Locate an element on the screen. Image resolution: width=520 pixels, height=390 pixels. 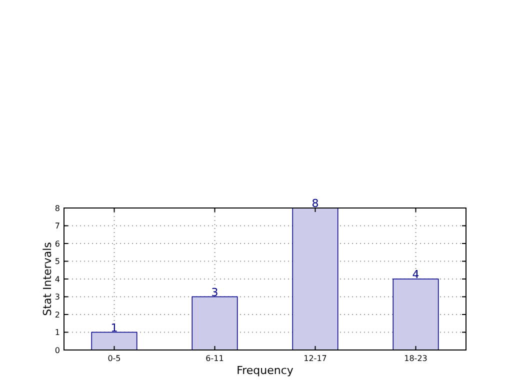
y-tick-label: 8 is located at coordinates (57, 208).